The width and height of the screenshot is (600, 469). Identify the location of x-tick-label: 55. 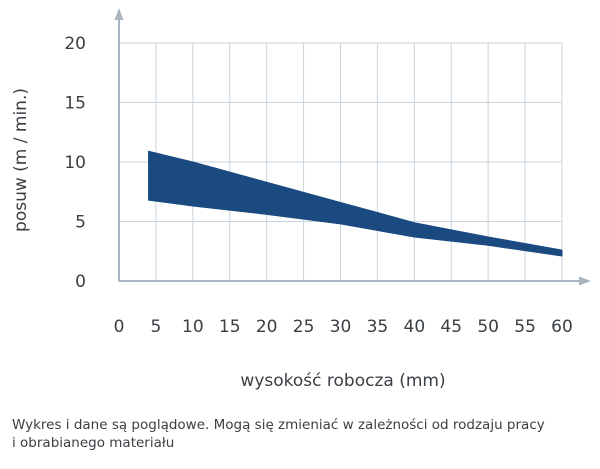
(525, 327).